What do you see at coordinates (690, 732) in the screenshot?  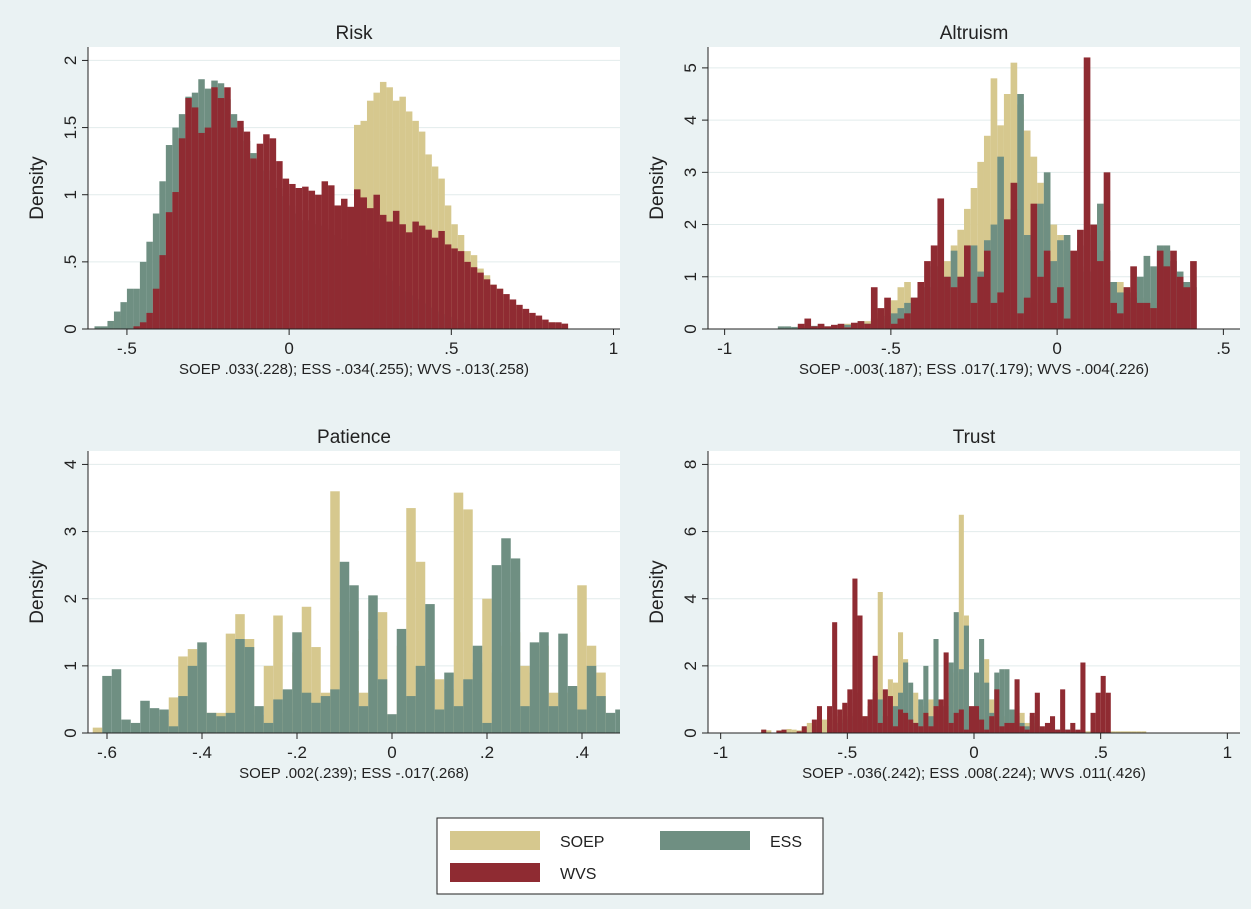 I see `trust-y-tick-label: 0` at bounding box center [690, 732].